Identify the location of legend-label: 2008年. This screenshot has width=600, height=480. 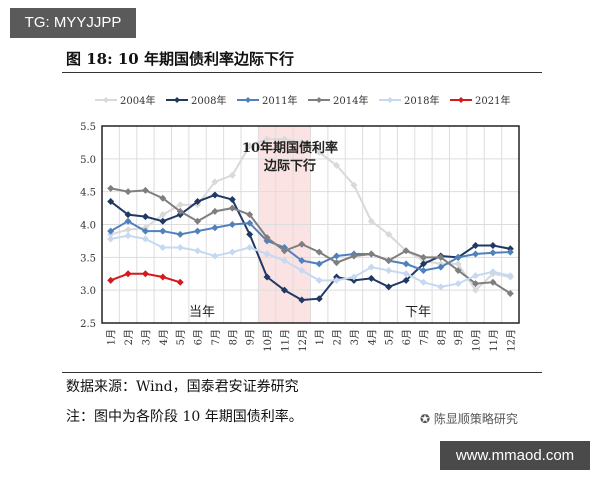
(208, 100).